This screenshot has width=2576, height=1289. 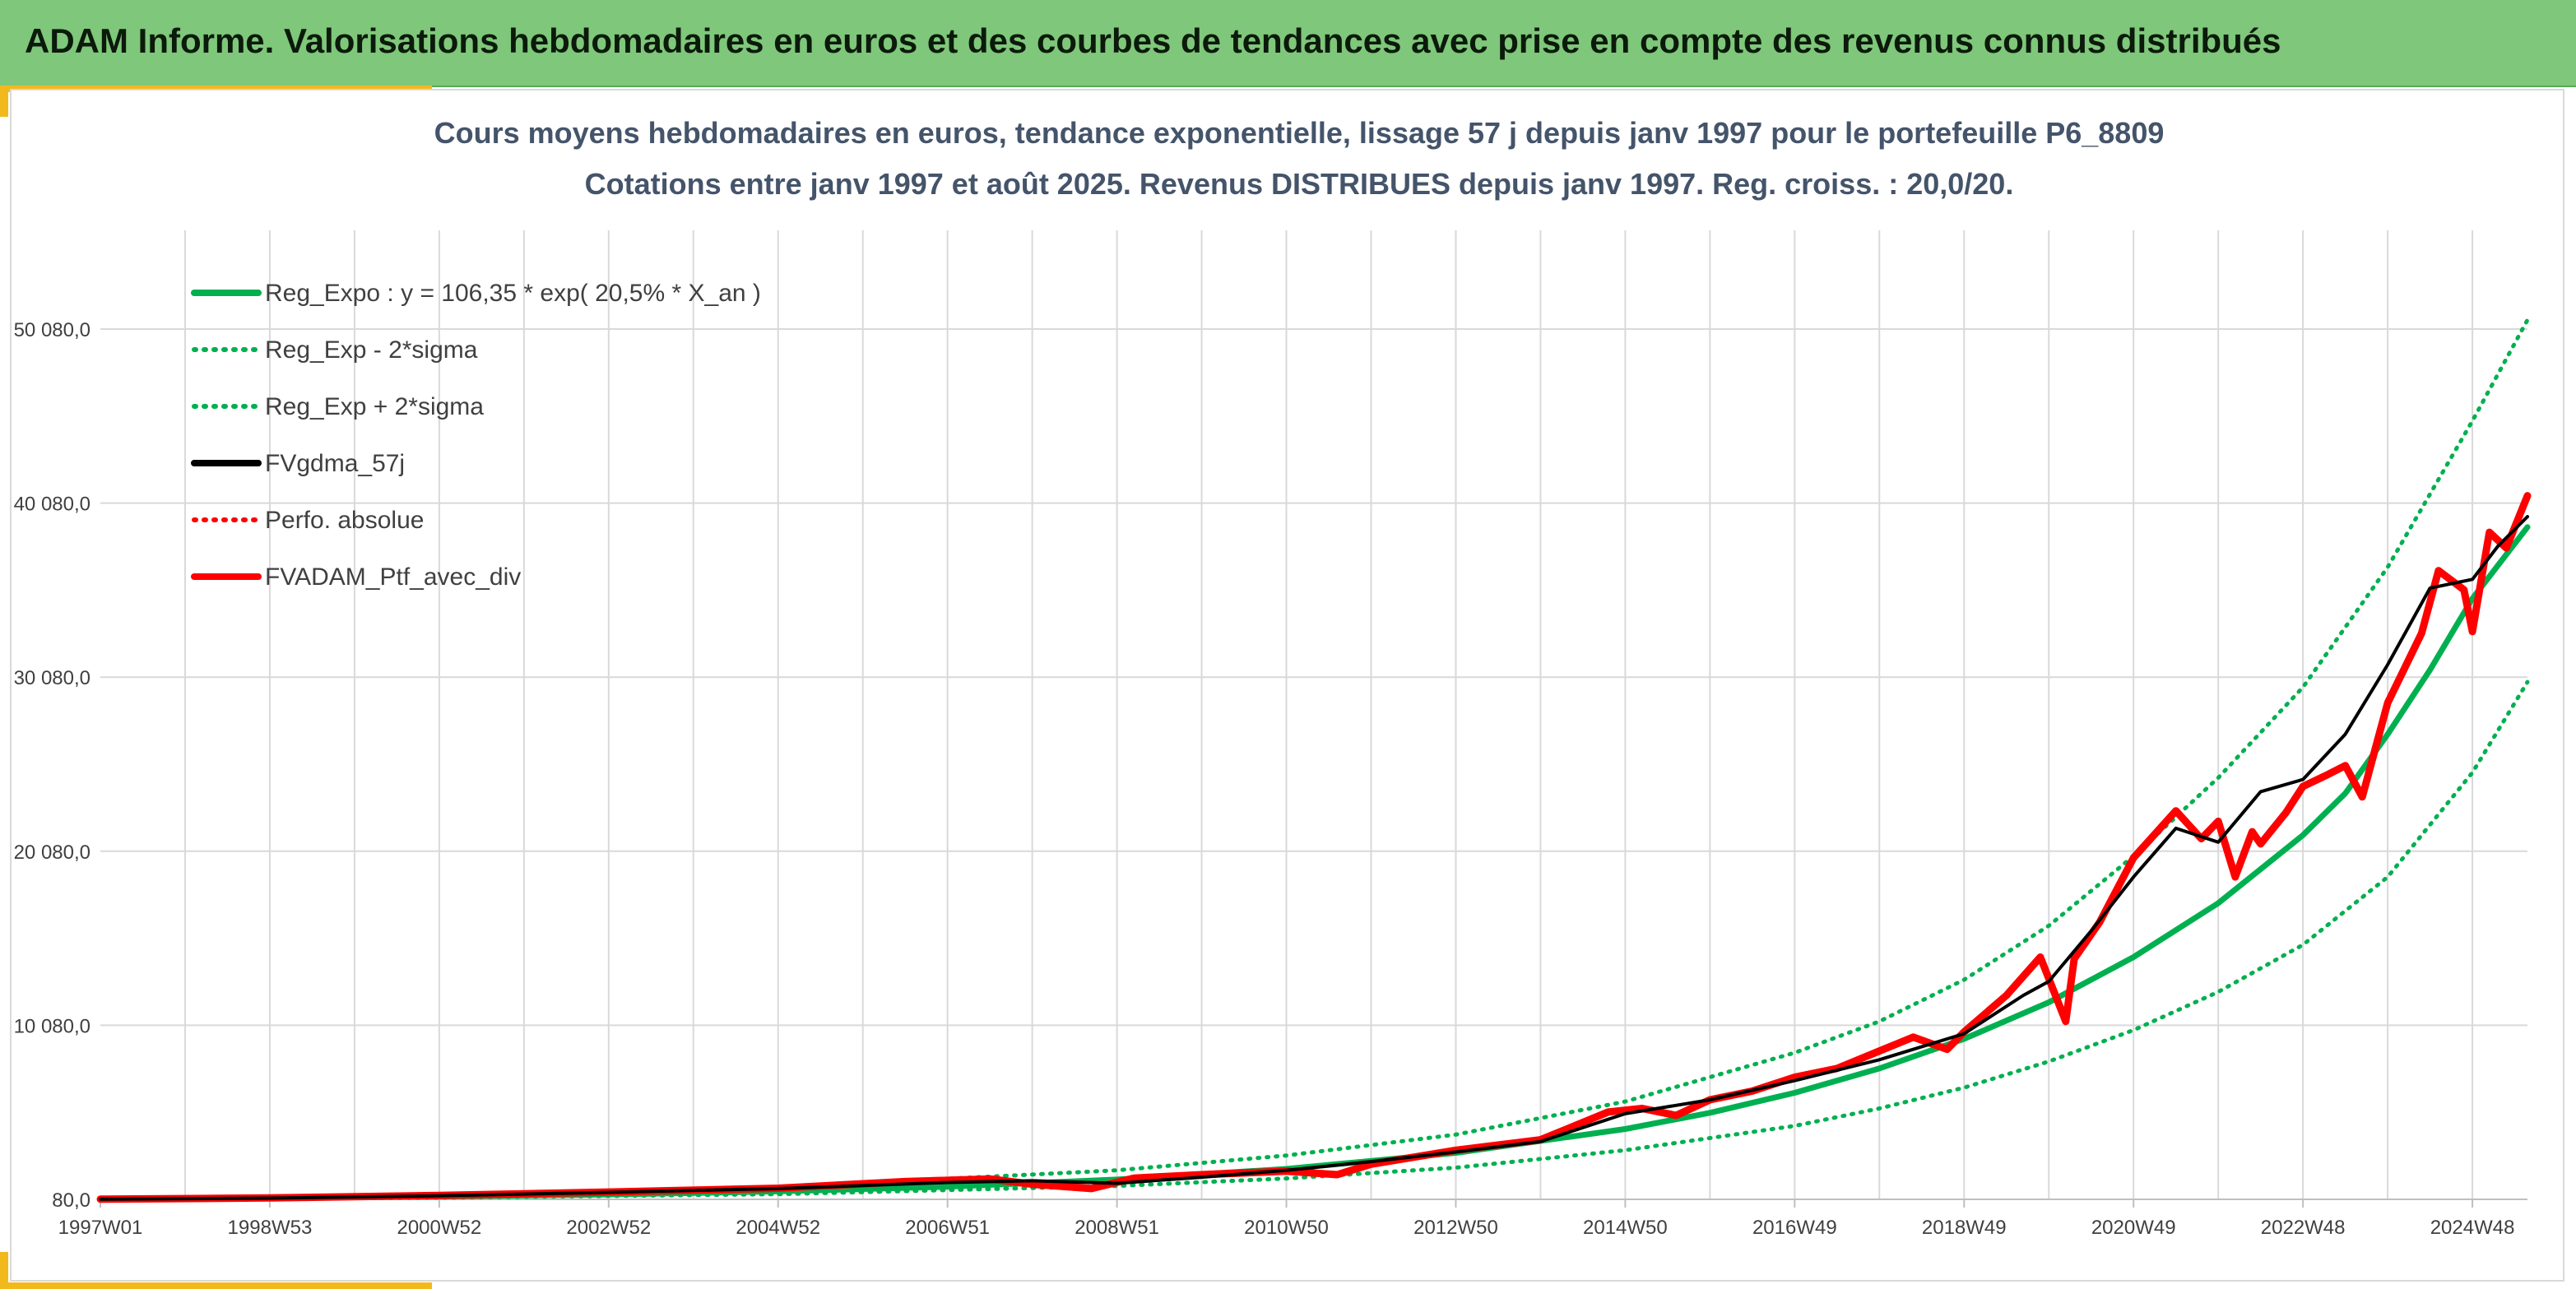 What do you see at coordinates (216, 1285) in the screenshot?
I see `accent-bar-bottom-left` at bounding box center [216, 1285].